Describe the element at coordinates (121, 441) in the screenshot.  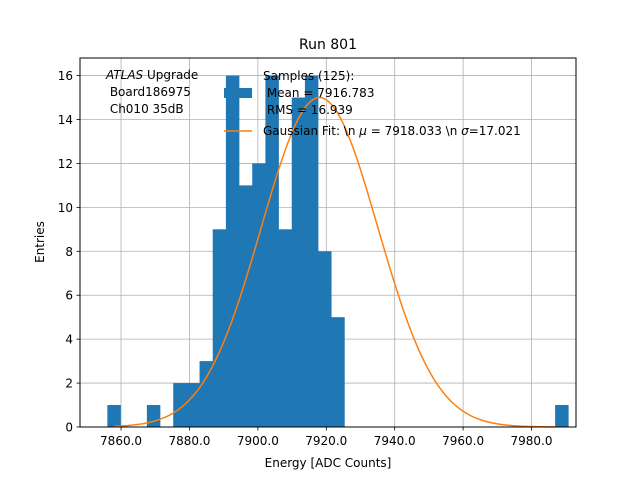
I see `x-tick-label: 7860.0` at that location.